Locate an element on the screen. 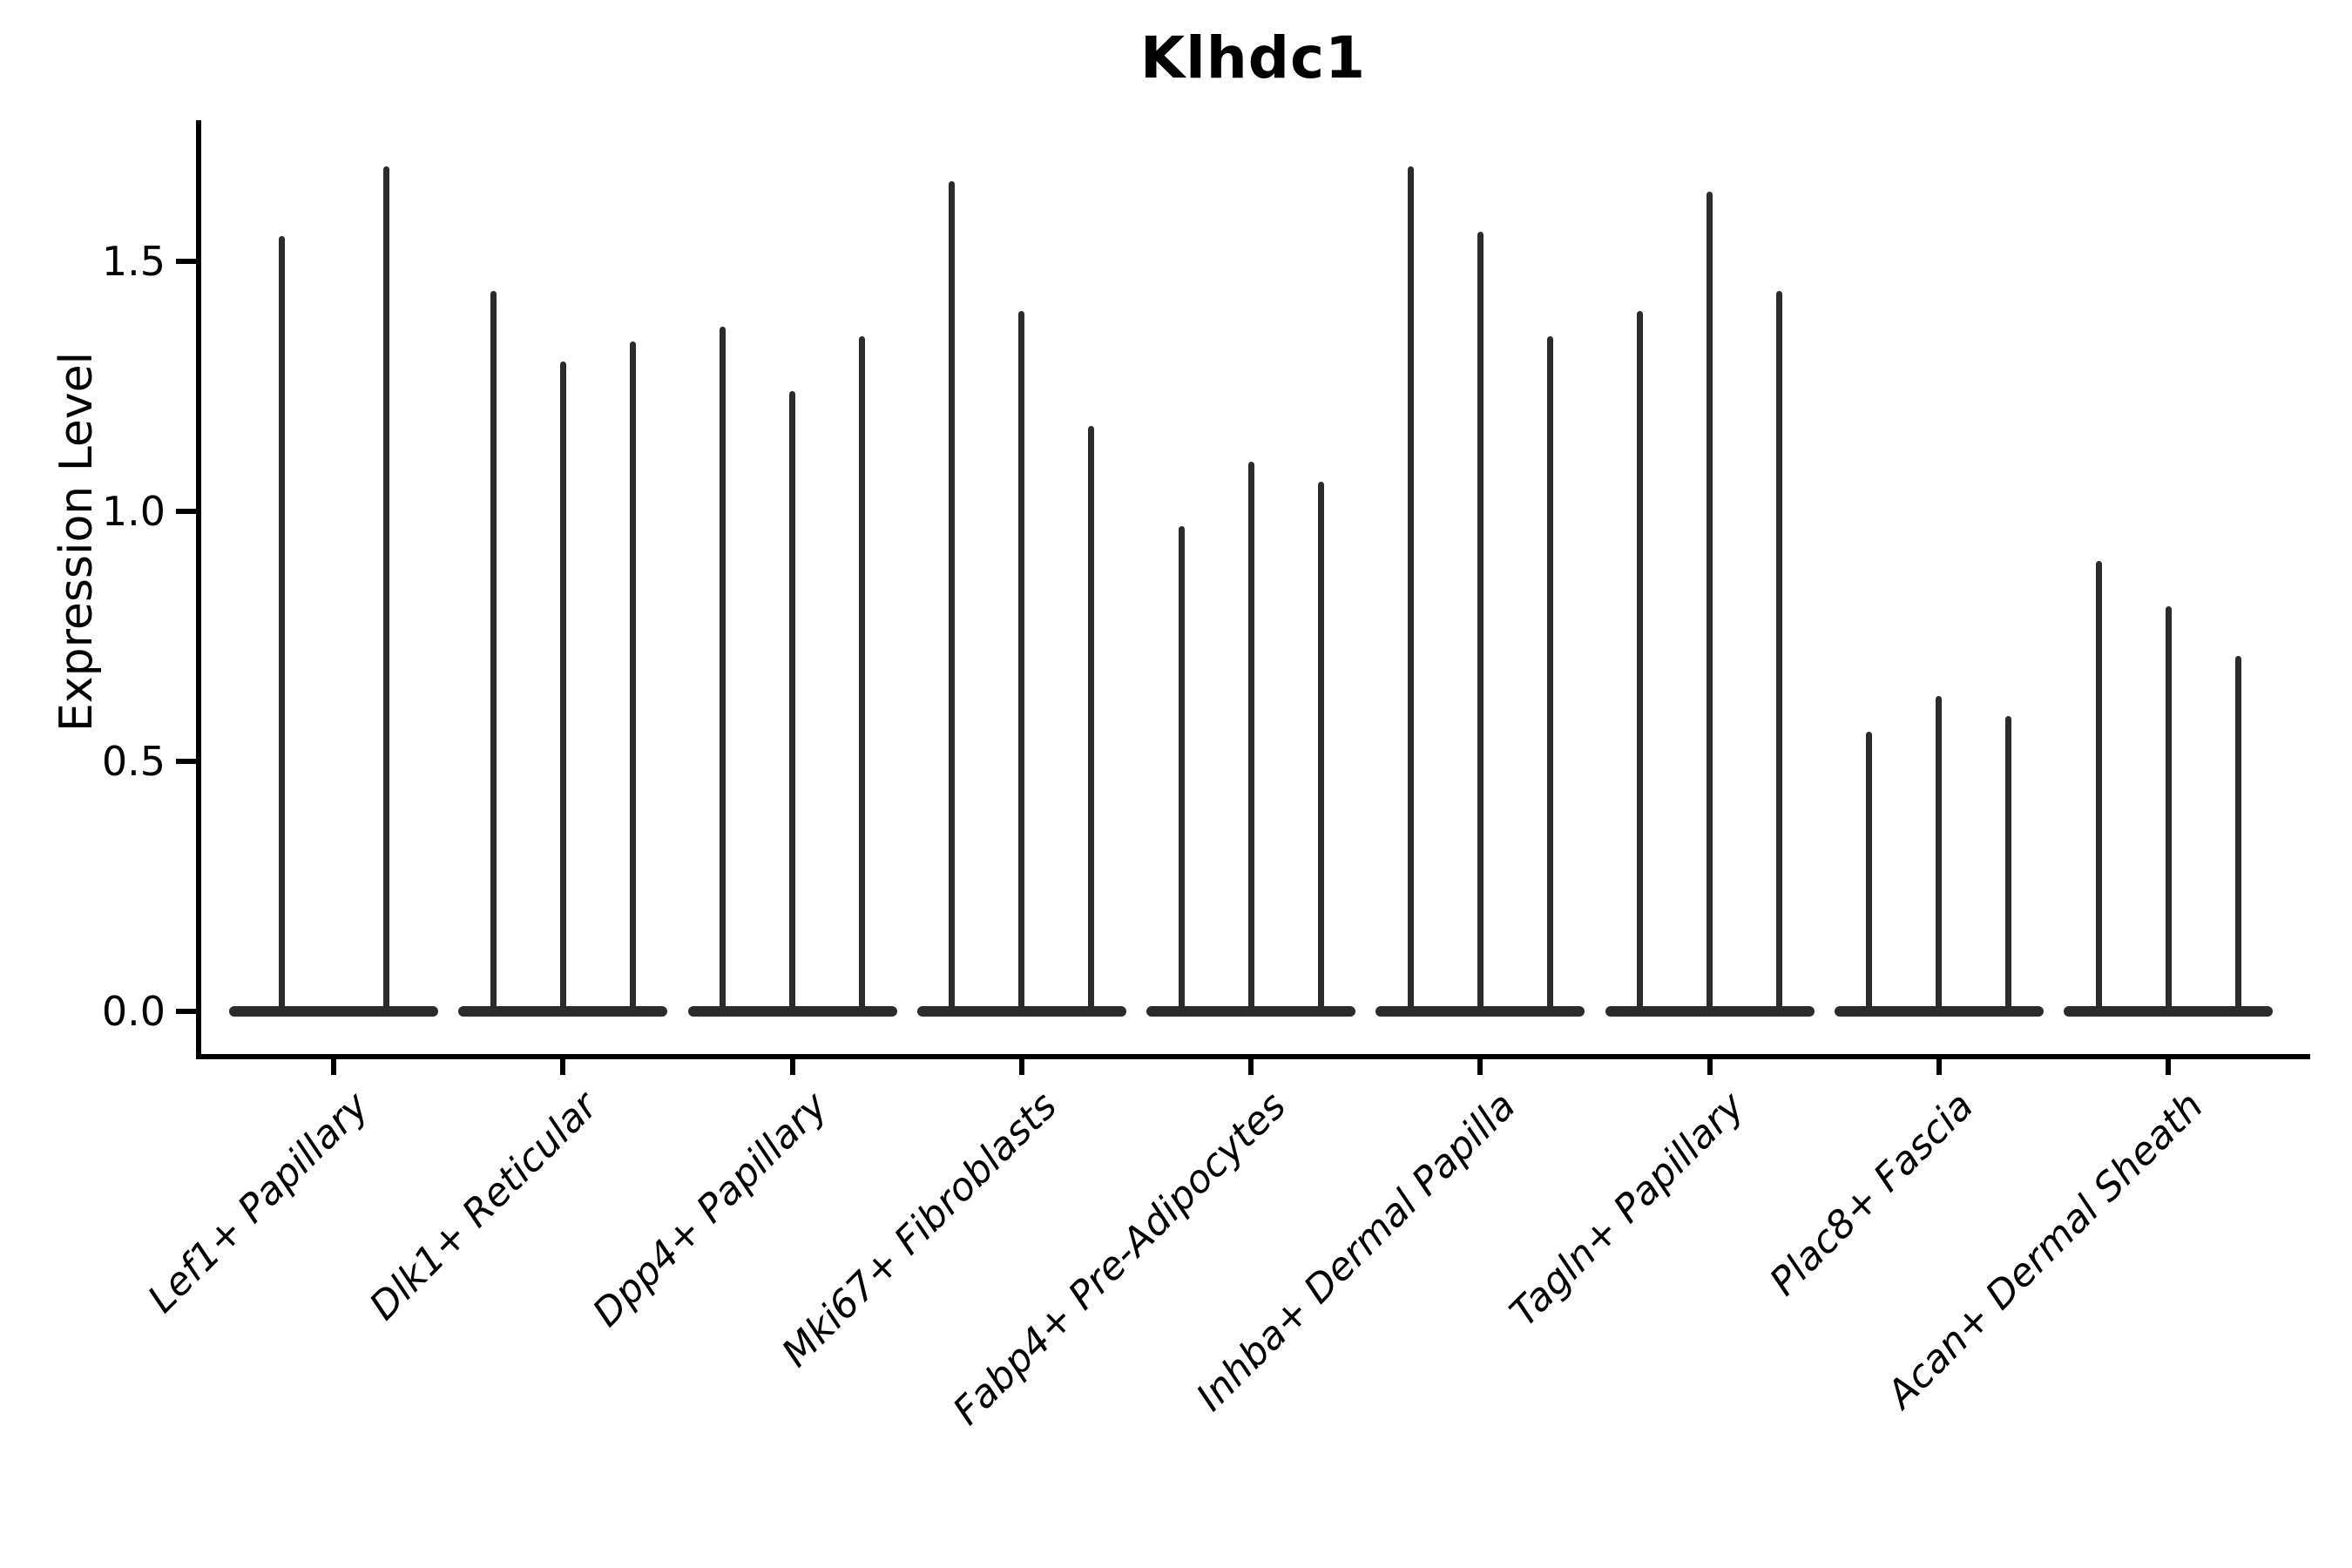 The height and width of the screenshot is (1568, 2352). y-axis-spine is located at coordinates (198, 589).